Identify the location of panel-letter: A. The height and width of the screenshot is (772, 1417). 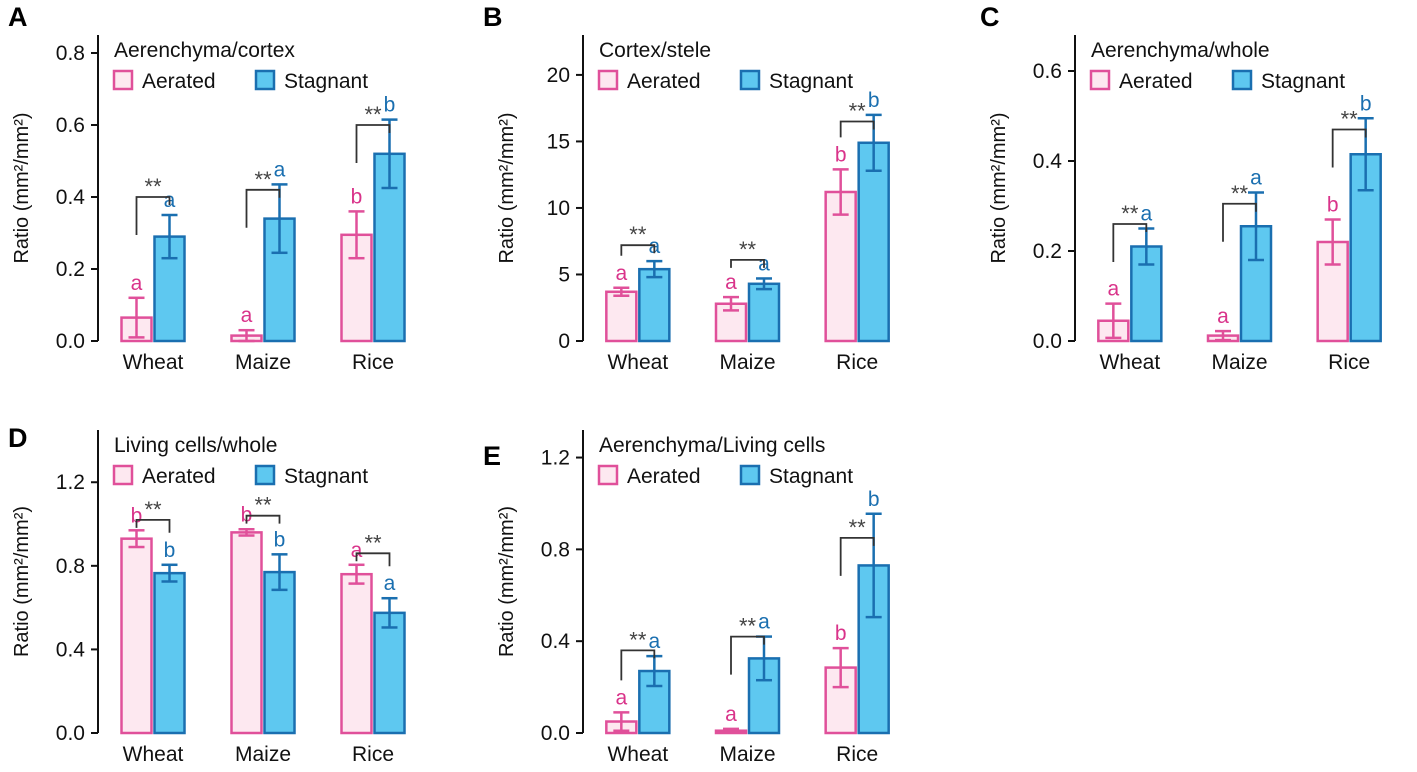
(18, 17).